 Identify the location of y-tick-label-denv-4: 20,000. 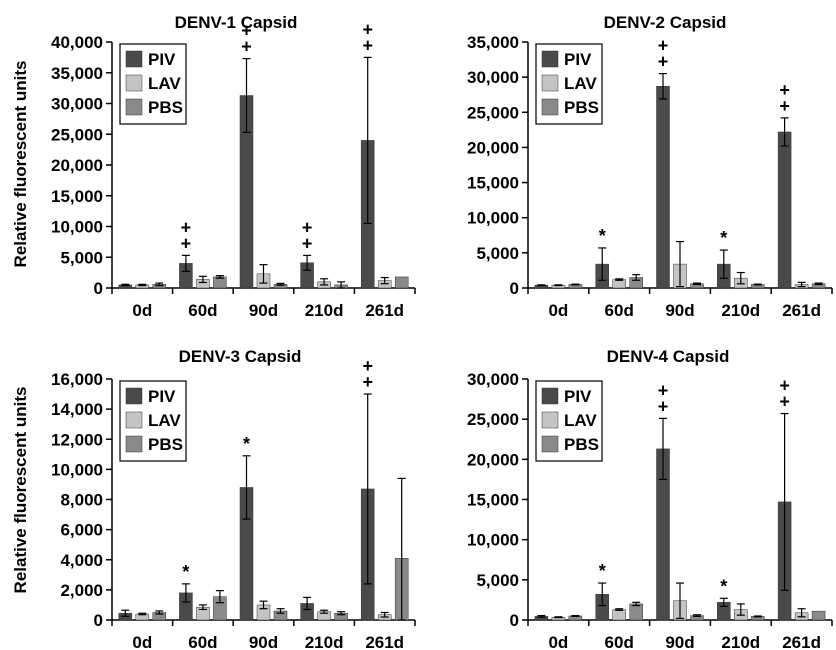
(493, 459).